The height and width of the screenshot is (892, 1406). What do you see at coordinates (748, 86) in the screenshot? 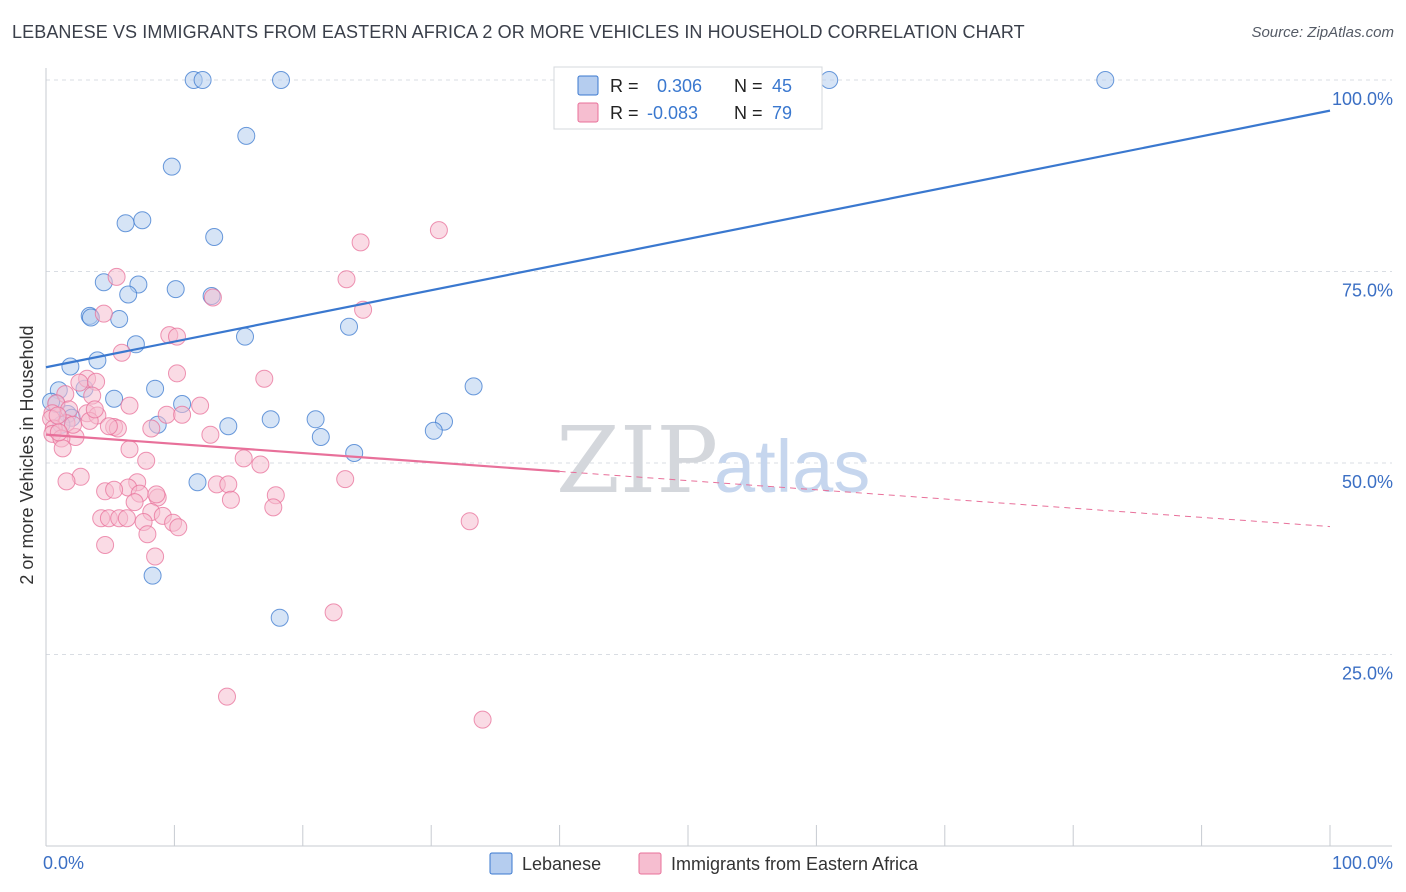
I see `legend-n-label-1: N =` at bounding box center [748, 86].